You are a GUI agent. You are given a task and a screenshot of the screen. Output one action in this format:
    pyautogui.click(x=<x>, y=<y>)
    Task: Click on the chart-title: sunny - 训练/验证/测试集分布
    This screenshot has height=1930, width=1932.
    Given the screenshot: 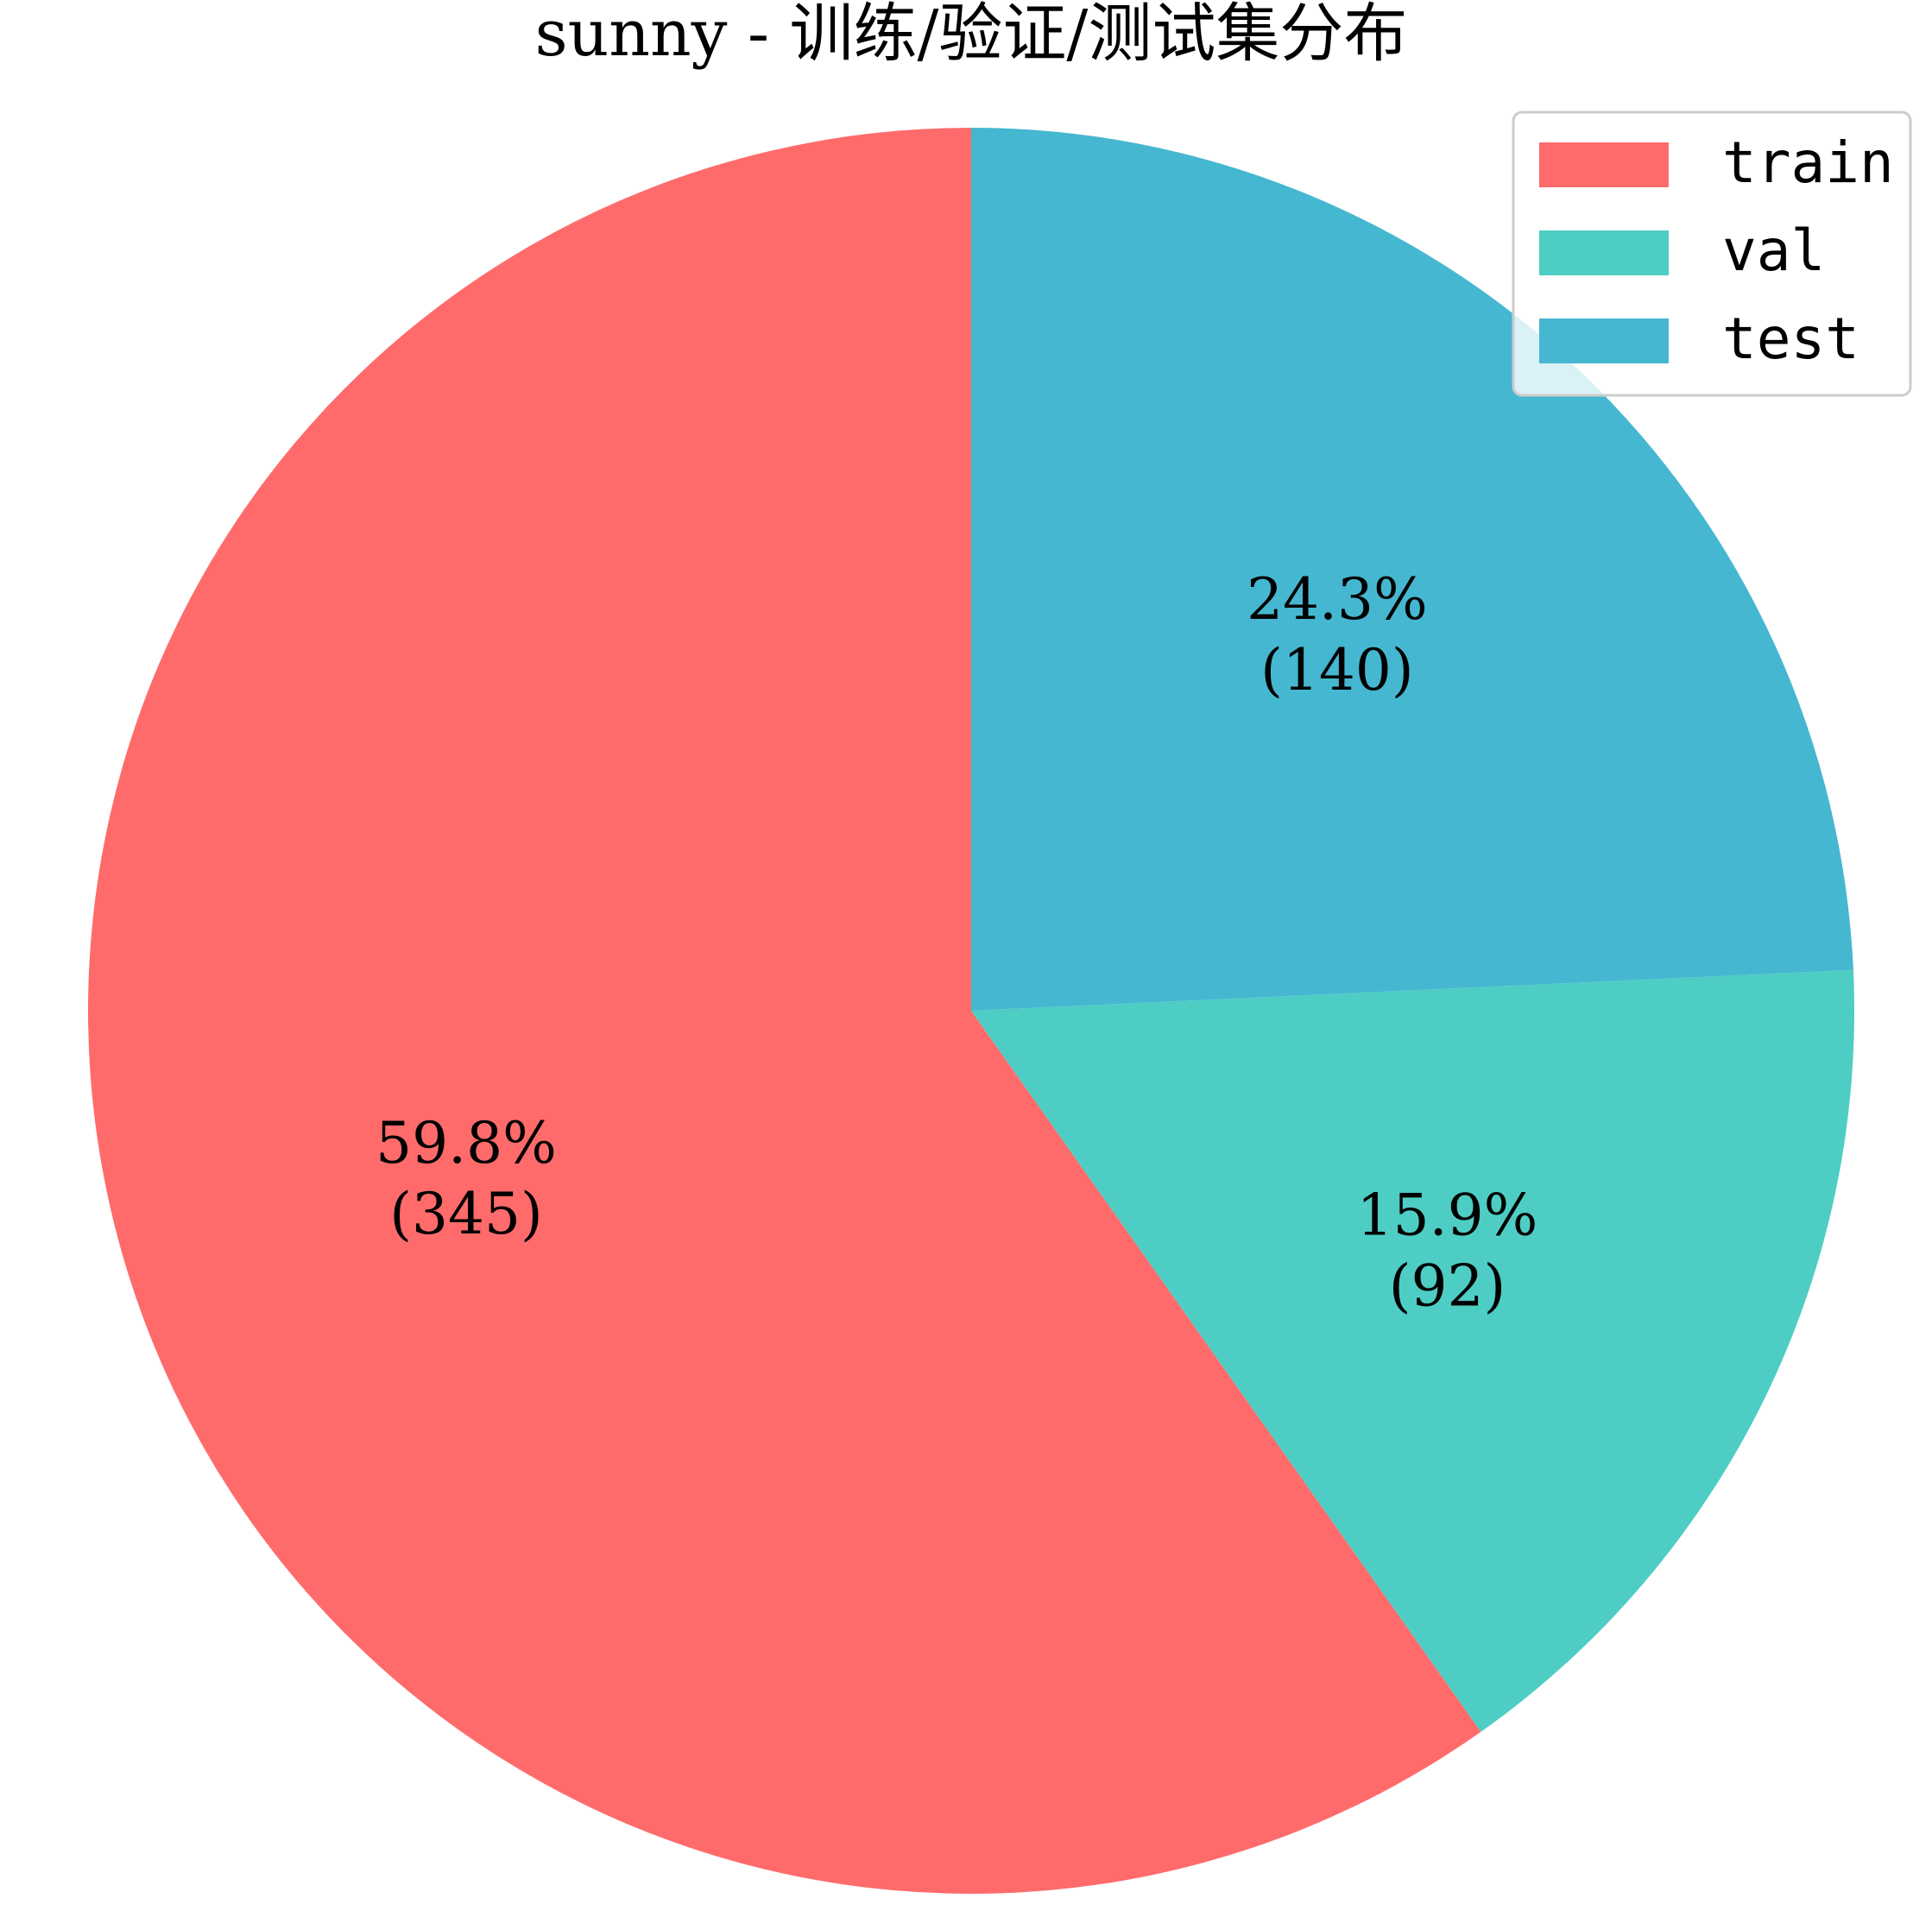 What is the action you would take?
    pyautogui.click(x=971, y=36)
    